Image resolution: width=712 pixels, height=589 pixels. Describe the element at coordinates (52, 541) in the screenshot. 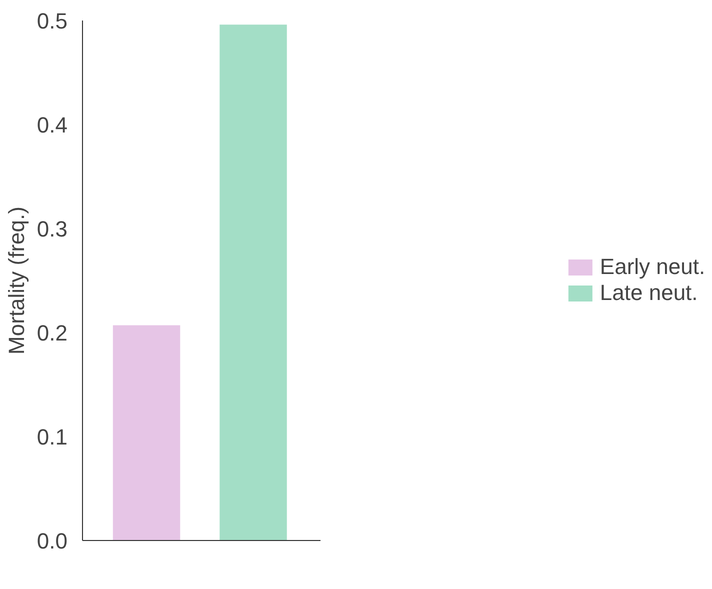

I see `y-tick-label: 0.0` at that location.